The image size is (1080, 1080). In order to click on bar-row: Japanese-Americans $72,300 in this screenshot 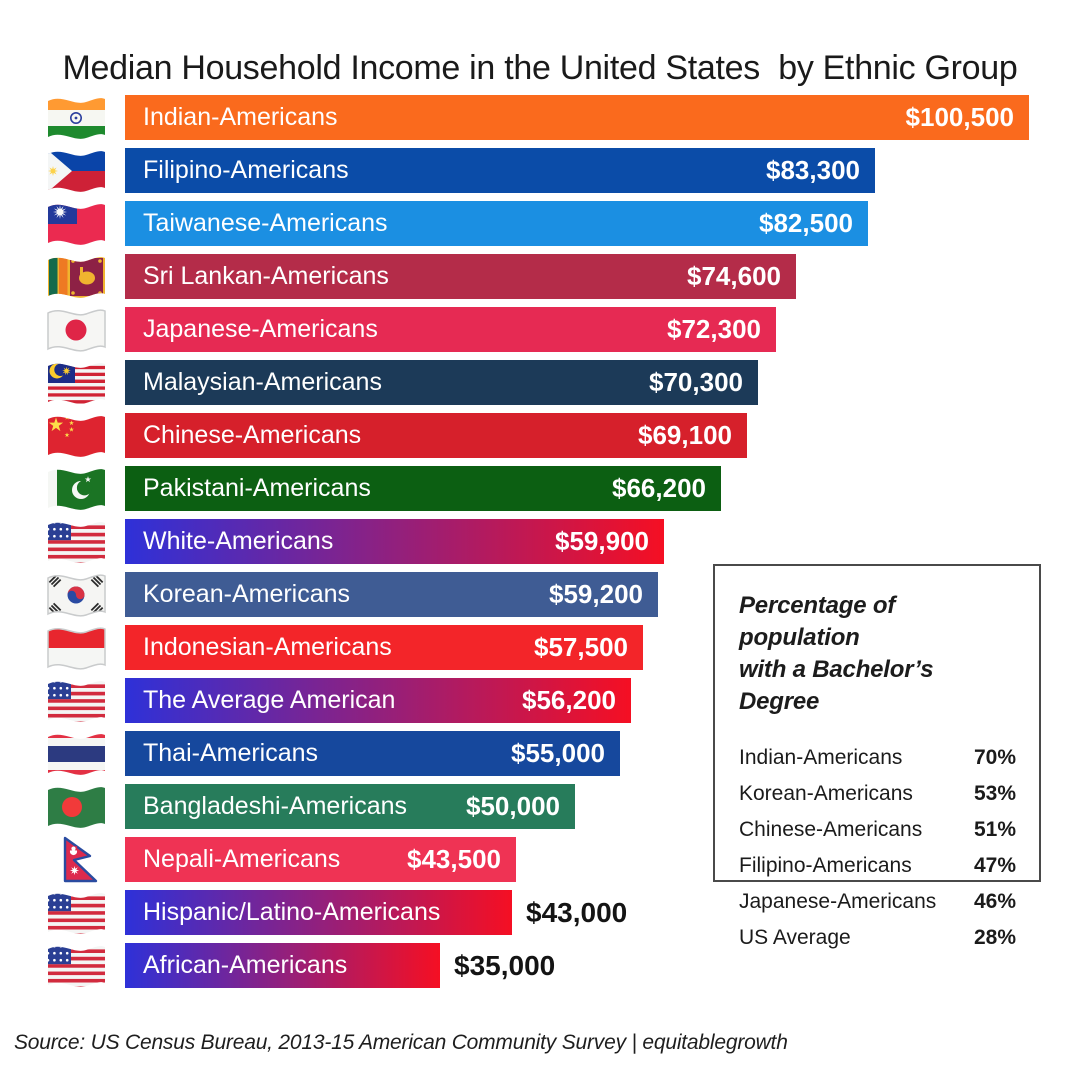, I will do `click(534, 329)`.